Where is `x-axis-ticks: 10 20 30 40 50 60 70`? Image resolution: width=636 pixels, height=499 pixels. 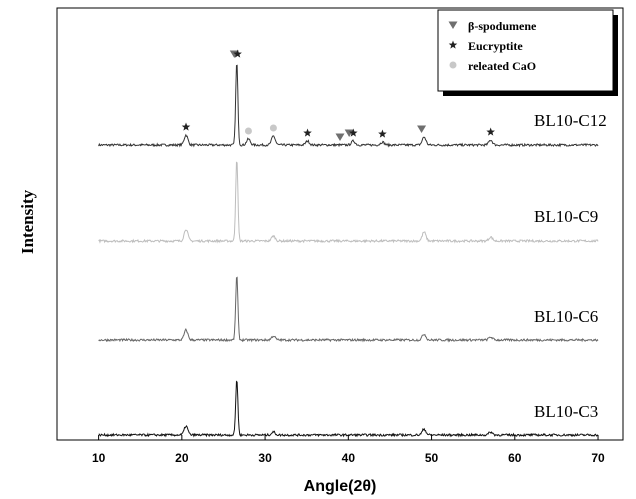
x-axis-ticks: 10 20 30 40 50 60 70 is located at coordinates (348, 450).